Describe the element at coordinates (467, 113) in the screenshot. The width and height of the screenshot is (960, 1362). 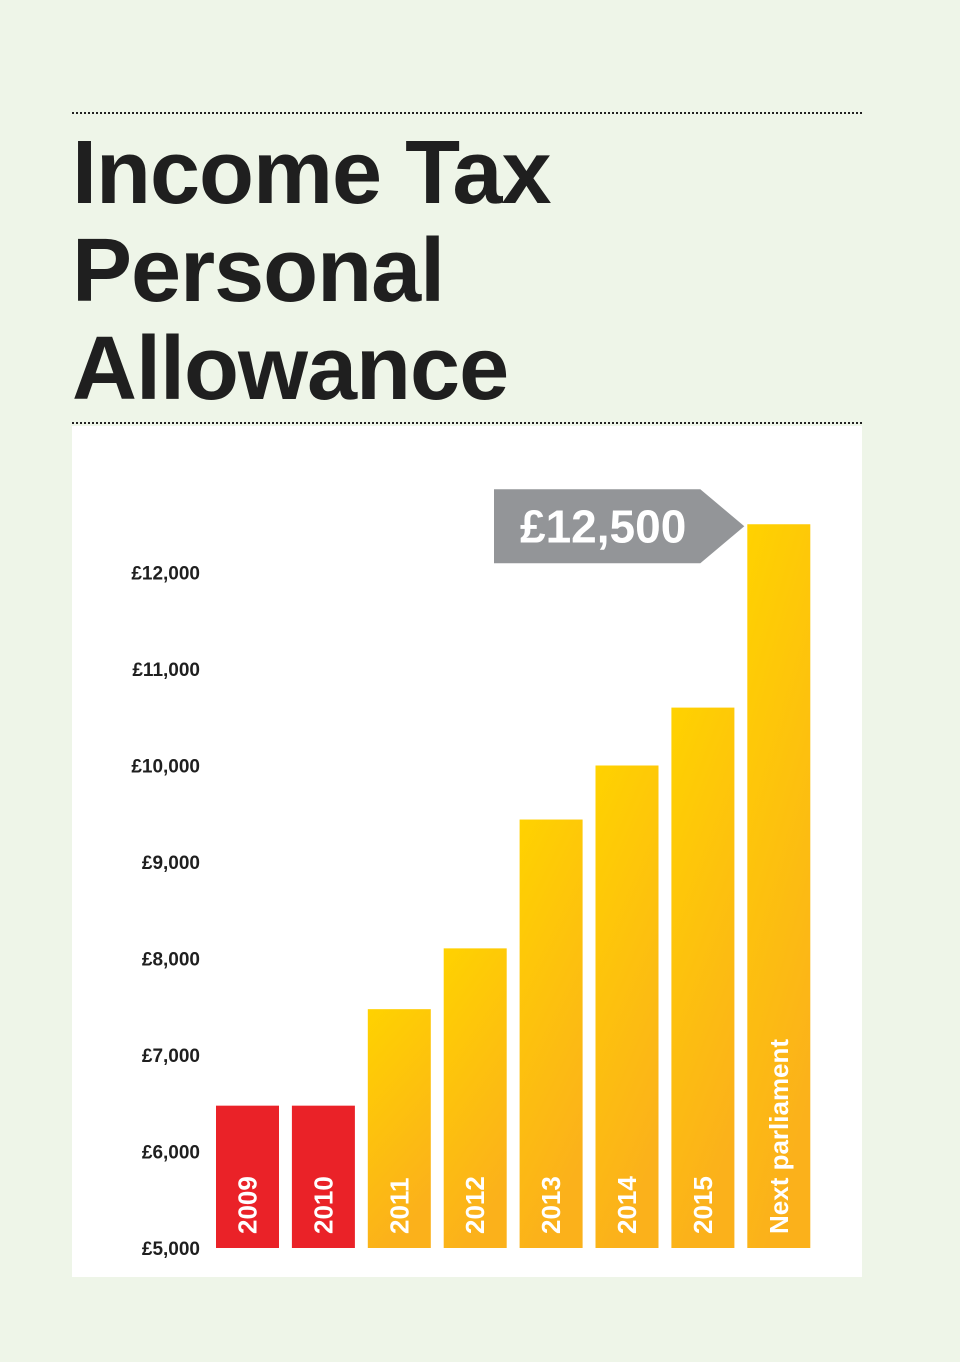
I see `top-dotted-divider` at that location.